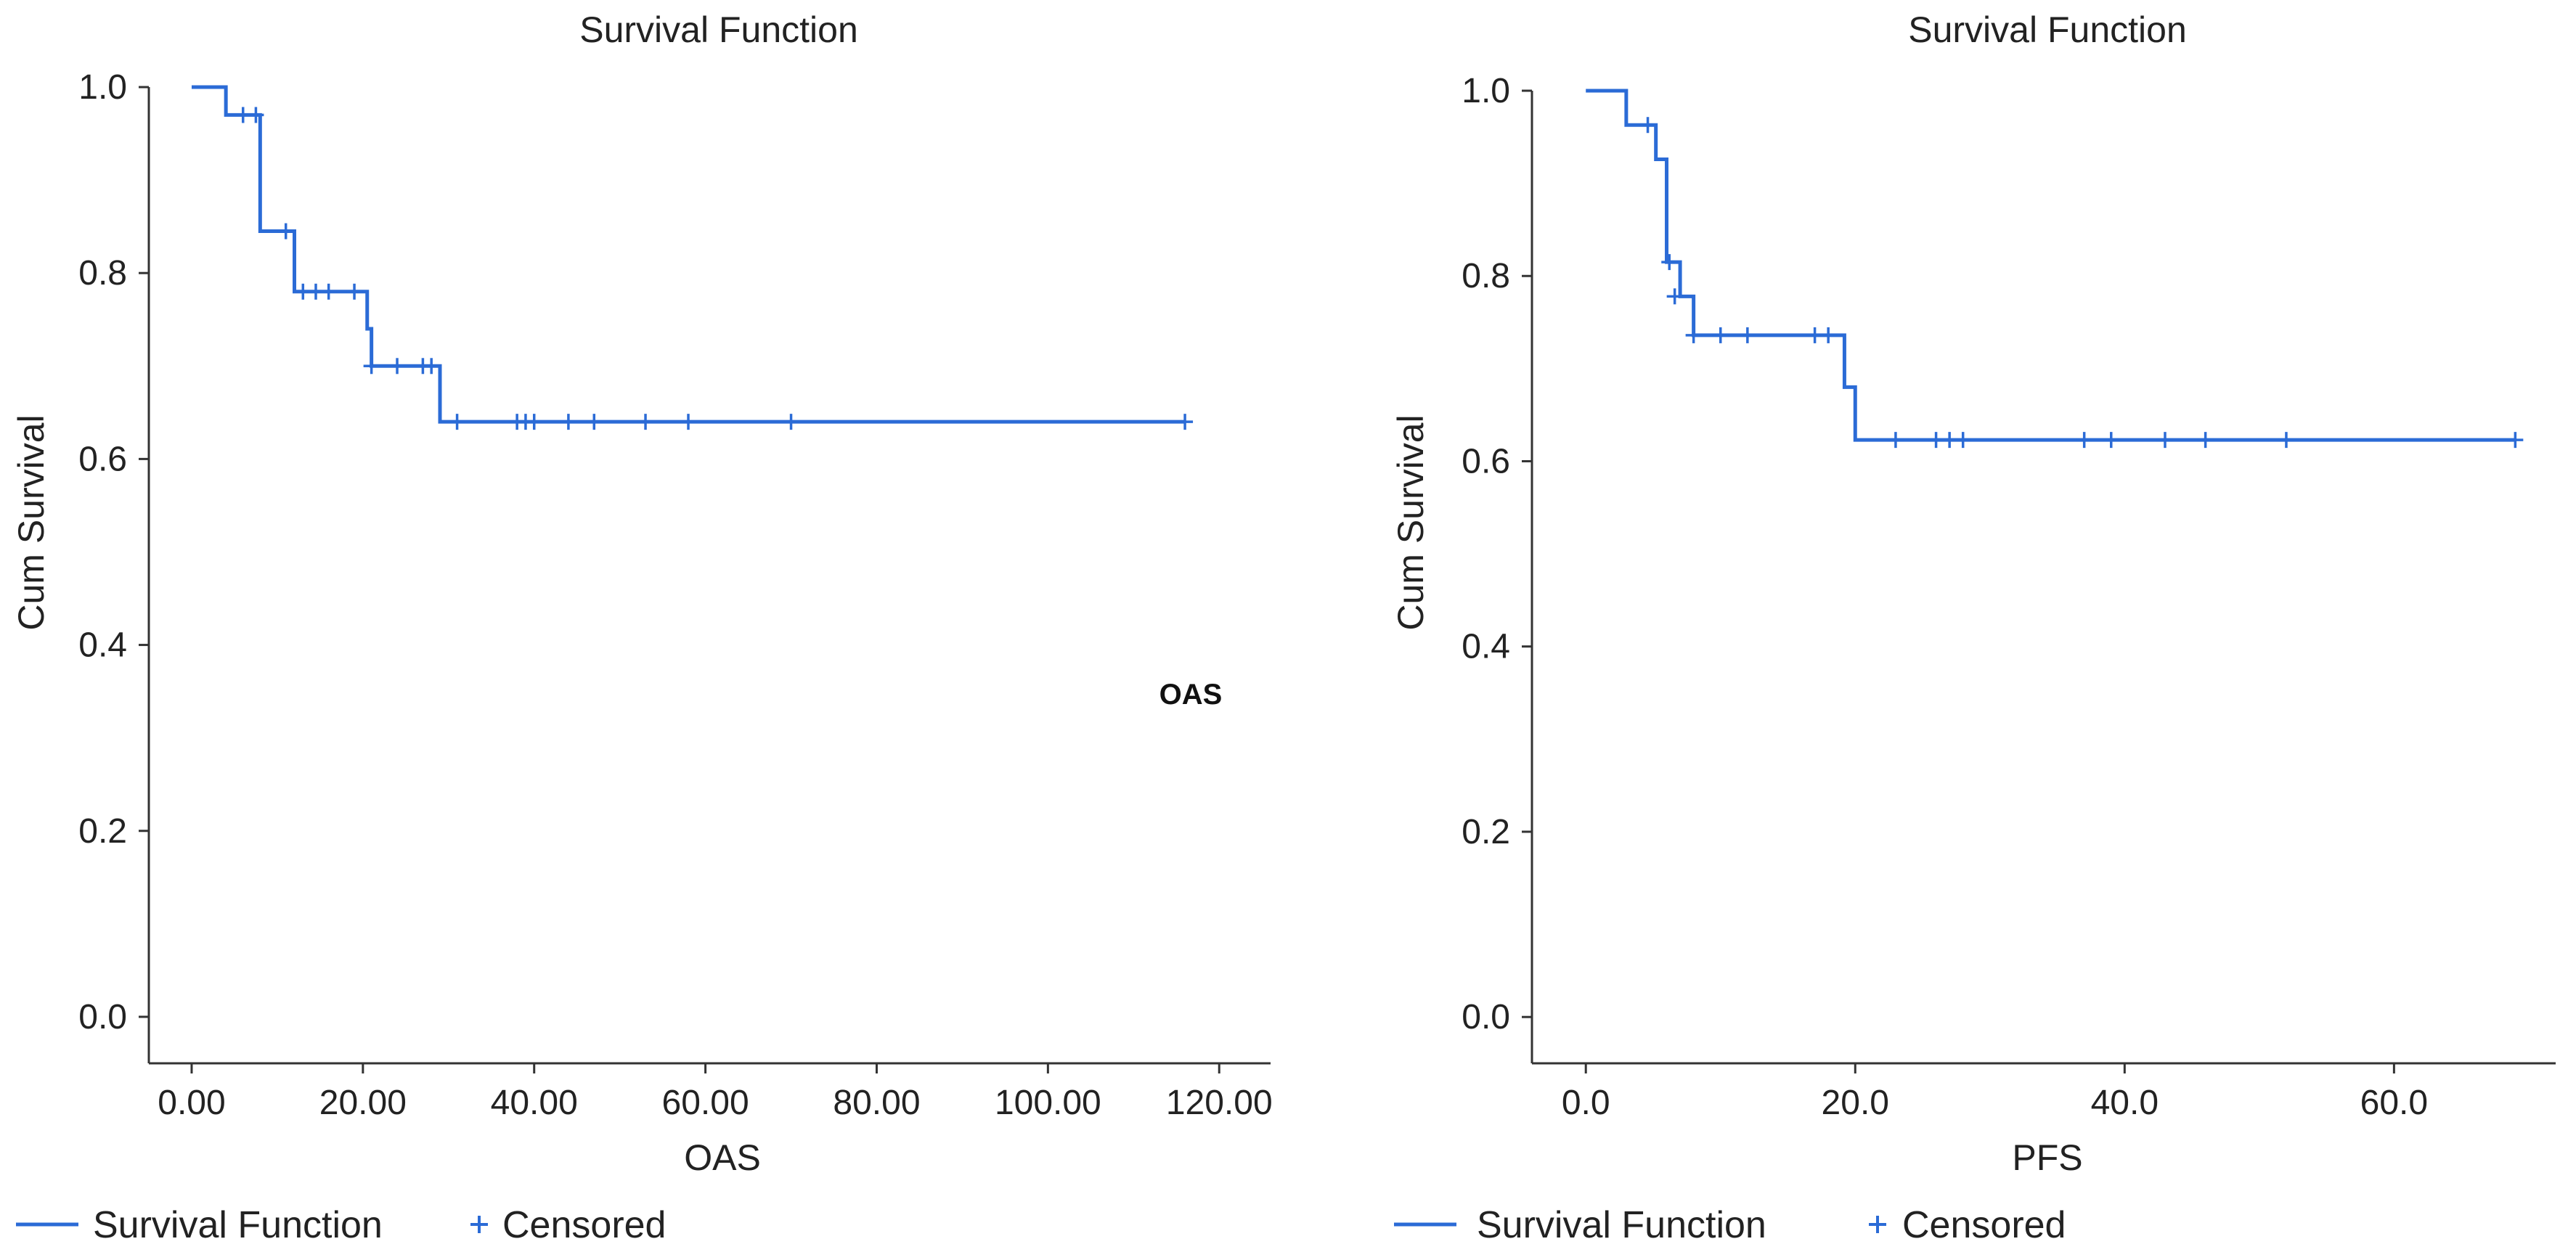 Image resolution: width=2576 pixels, height=1260 pixels. I want to click on x-tick-label: 40.0, so click(2125, 1103).